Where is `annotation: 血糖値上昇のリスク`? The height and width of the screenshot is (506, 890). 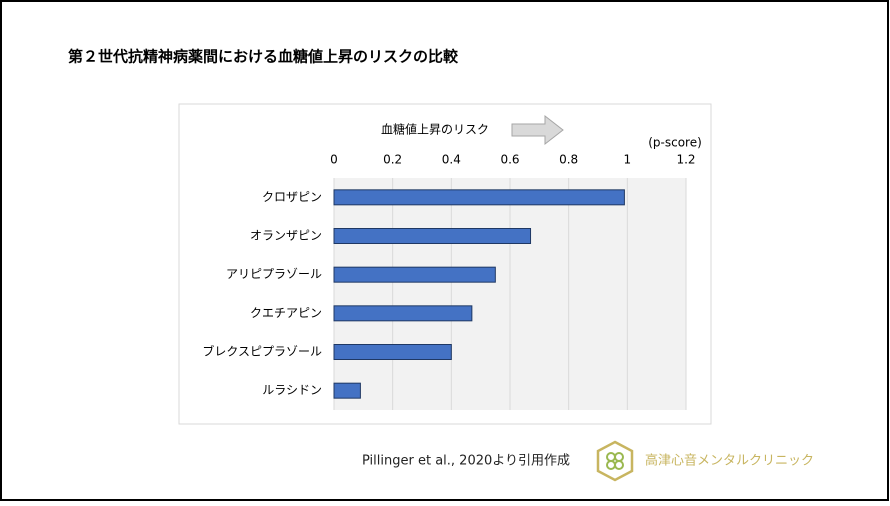
annotation: 血糖値上昇のリスク is located at coordinates (435, 129).